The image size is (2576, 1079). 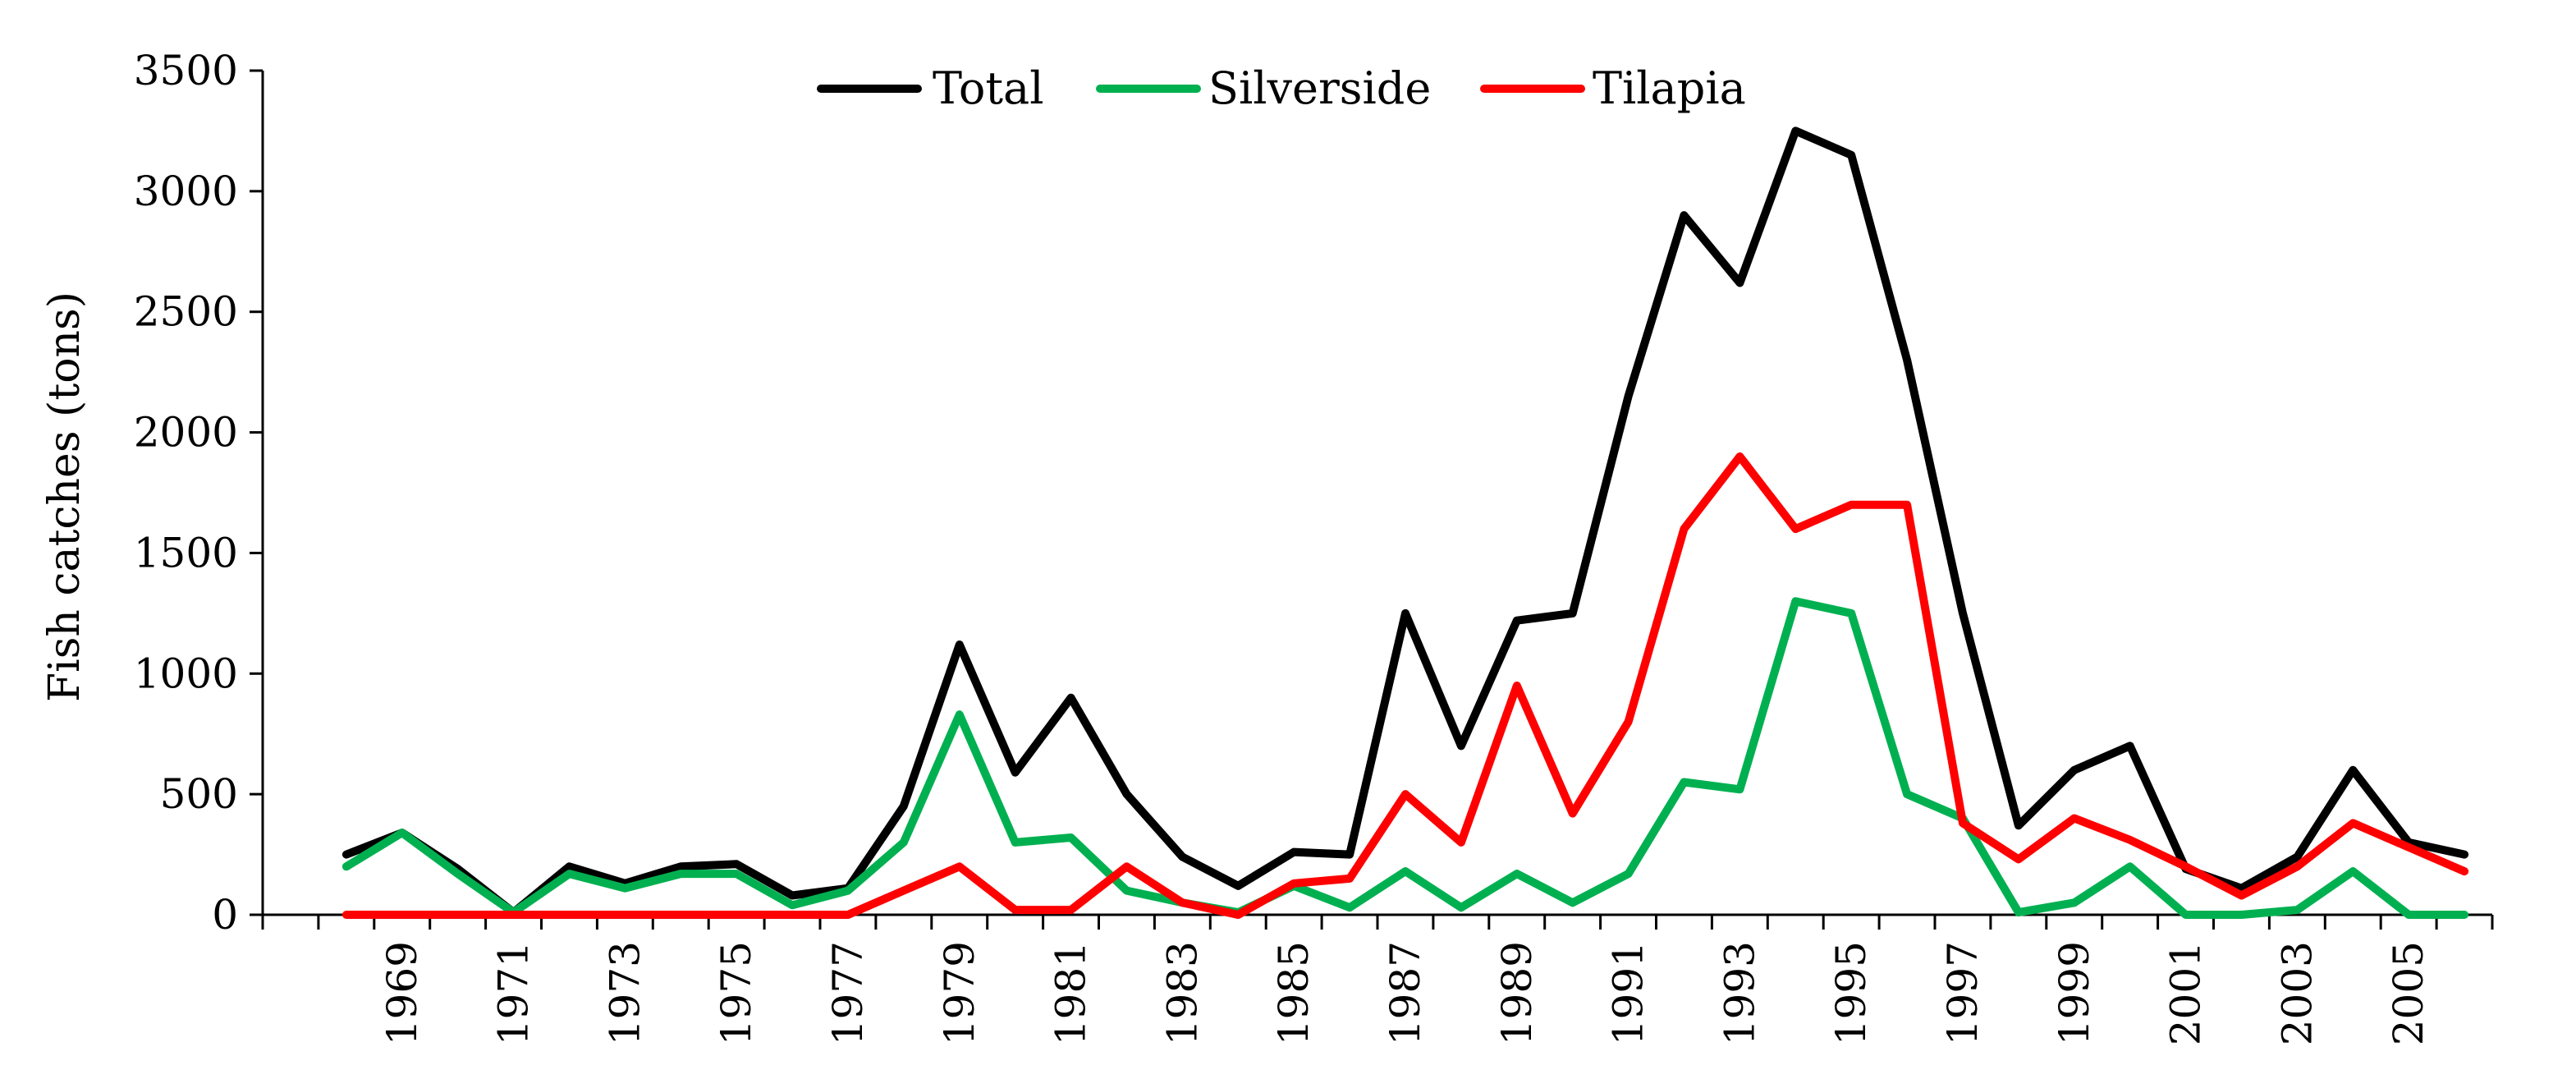 I want to click on x-tick-label: 1973, so click(x=625, y=993).